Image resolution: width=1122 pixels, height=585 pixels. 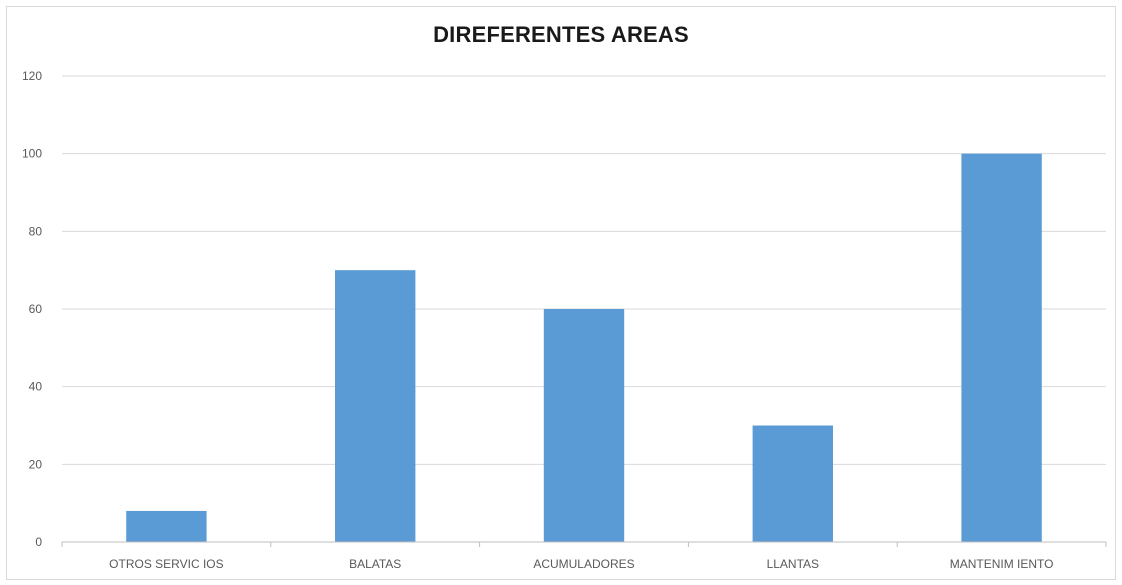 I want to click on y-tick-label: 80, so click(x=36, y=231).